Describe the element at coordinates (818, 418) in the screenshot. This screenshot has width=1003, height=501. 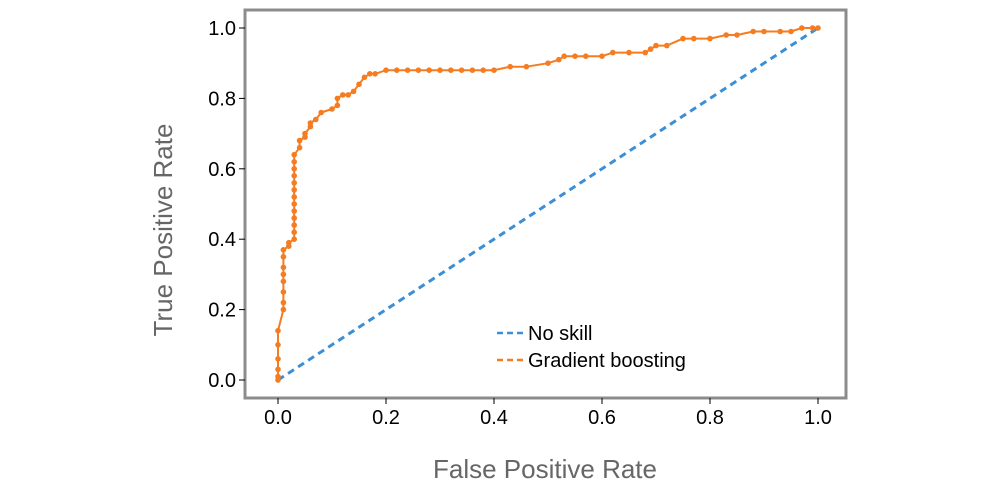
I see `x-tick-label: 1.0` at that location.